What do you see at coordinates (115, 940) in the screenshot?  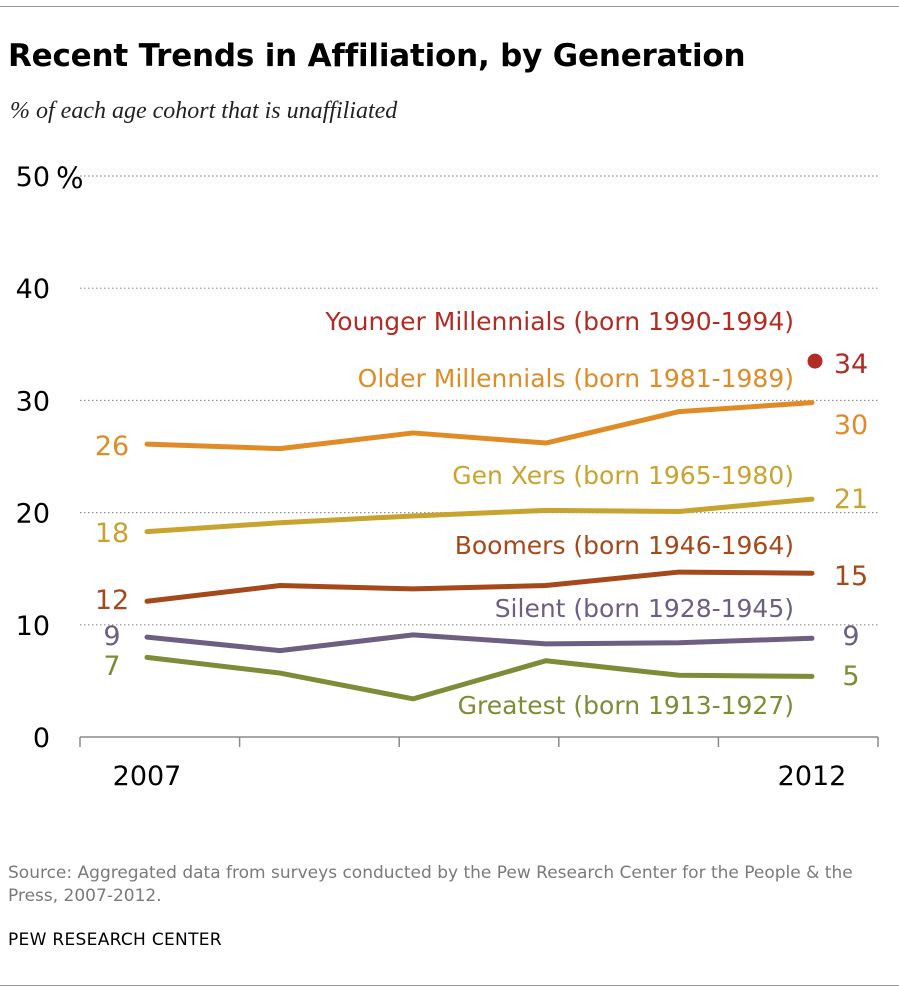 I see `organization-name: PEW RESEARCH CENTER` at bounding box center [115, 940].